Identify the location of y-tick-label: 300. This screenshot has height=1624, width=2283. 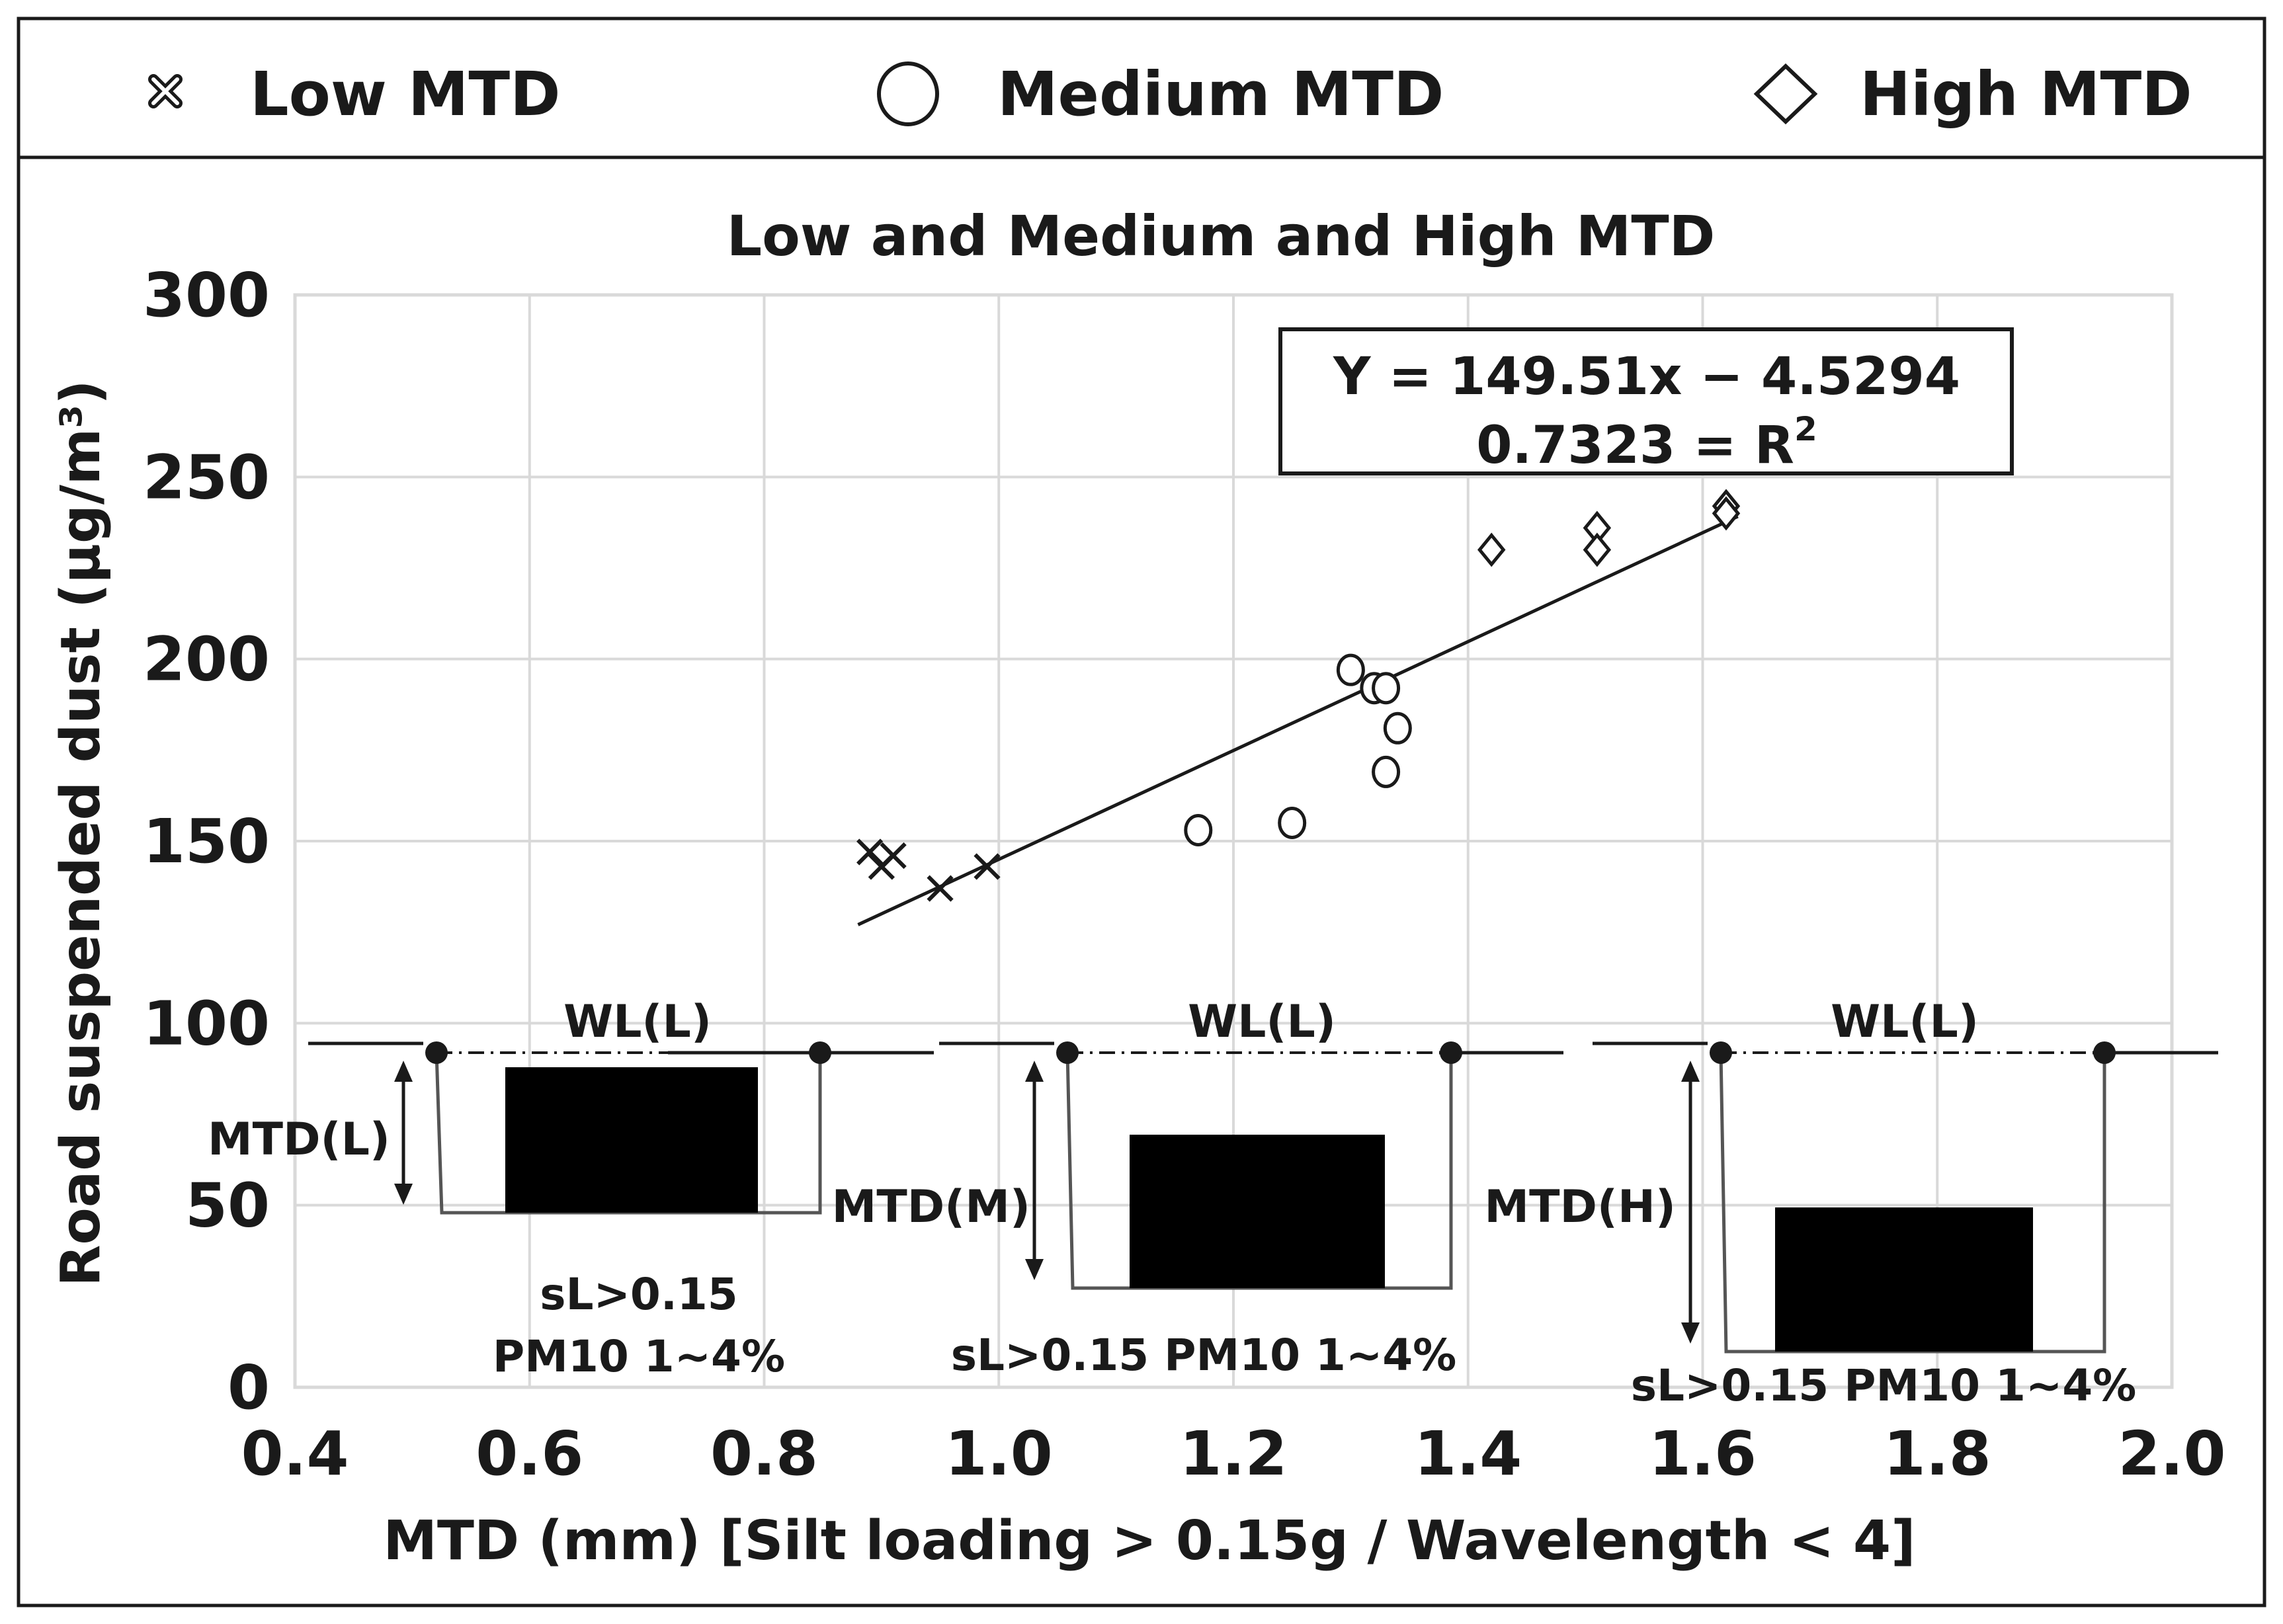
(206, 295).